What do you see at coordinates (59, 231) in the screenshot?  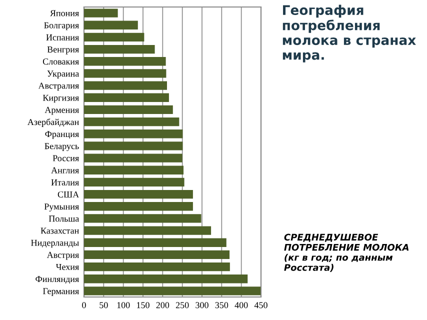 I see `y-tick-label: Казахстан` at bounding box center [59, 231].